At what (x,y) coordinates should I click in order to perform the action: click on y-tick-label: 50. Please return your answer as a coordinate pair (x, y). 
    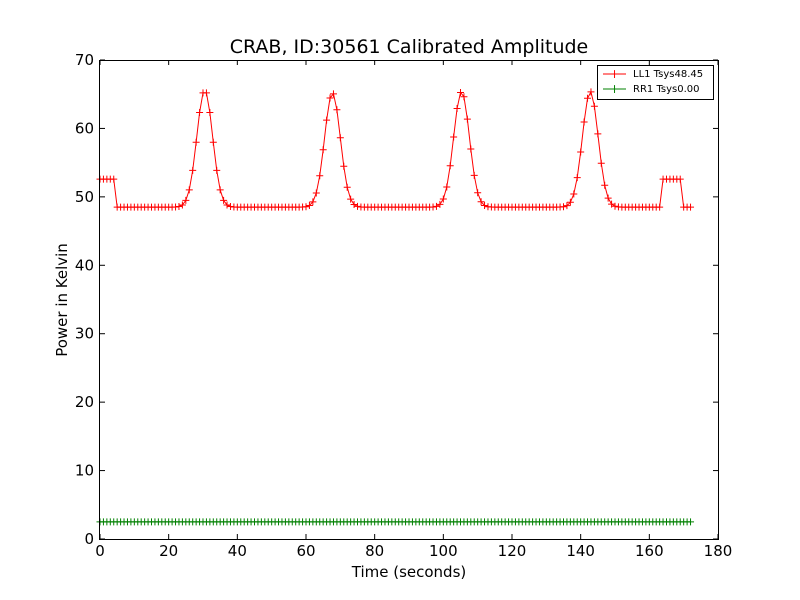
    Looking at the image, I should click on (84, 197).